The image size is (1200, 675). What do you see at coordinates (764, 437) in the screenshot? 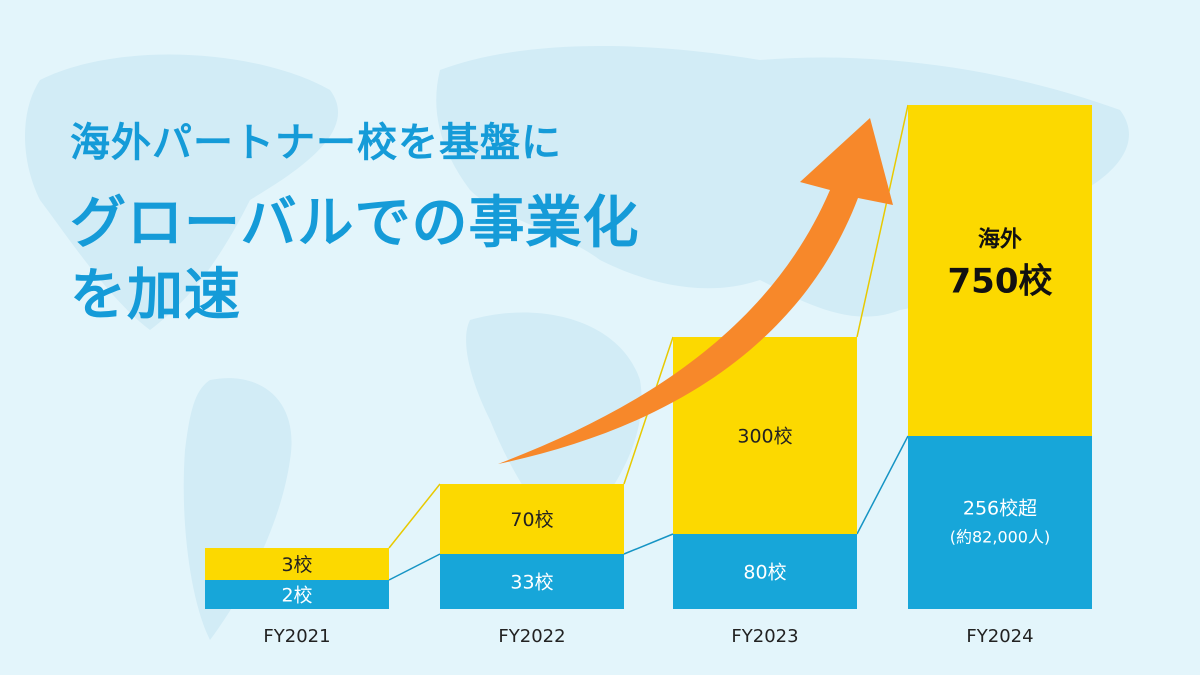
I see `data-label-overseas: 300校` at bounding box center [764, 437].